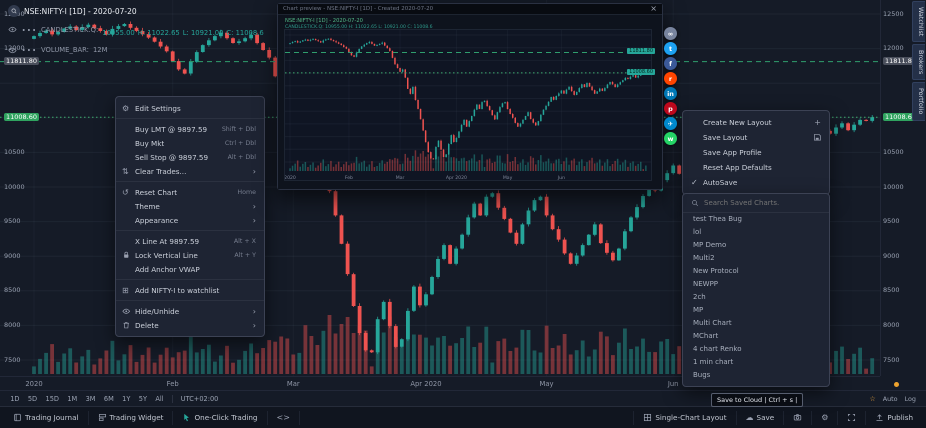  I want to click on divider, so click(172, 398).